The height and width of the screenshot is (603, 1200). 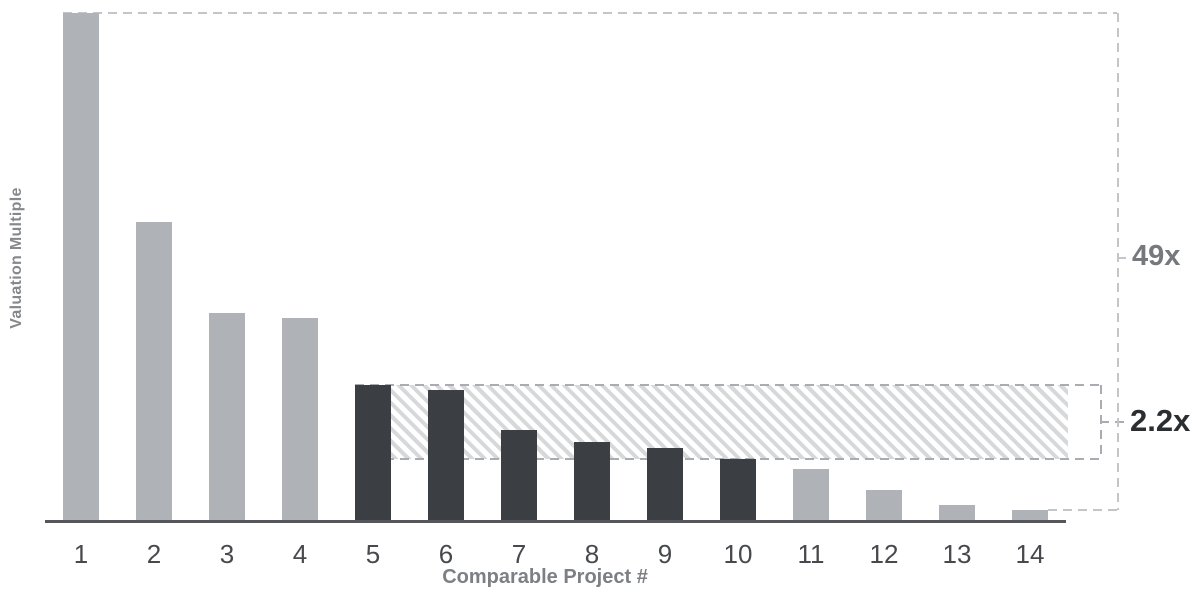 What do you see at coordinates (545, 577) in the screenshot?
I see `x-axis-title: Comparable Project #` at bounding box center [545, 577].